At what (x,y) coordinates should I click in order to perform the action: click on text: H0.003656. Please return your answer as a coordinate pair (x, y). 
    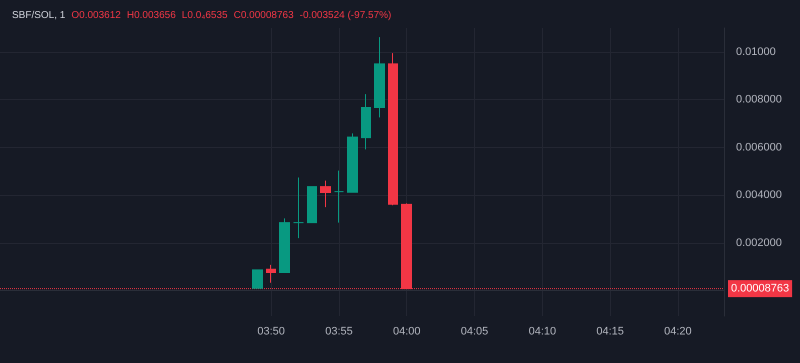
    Looking at the image, I should click on (151, 15).